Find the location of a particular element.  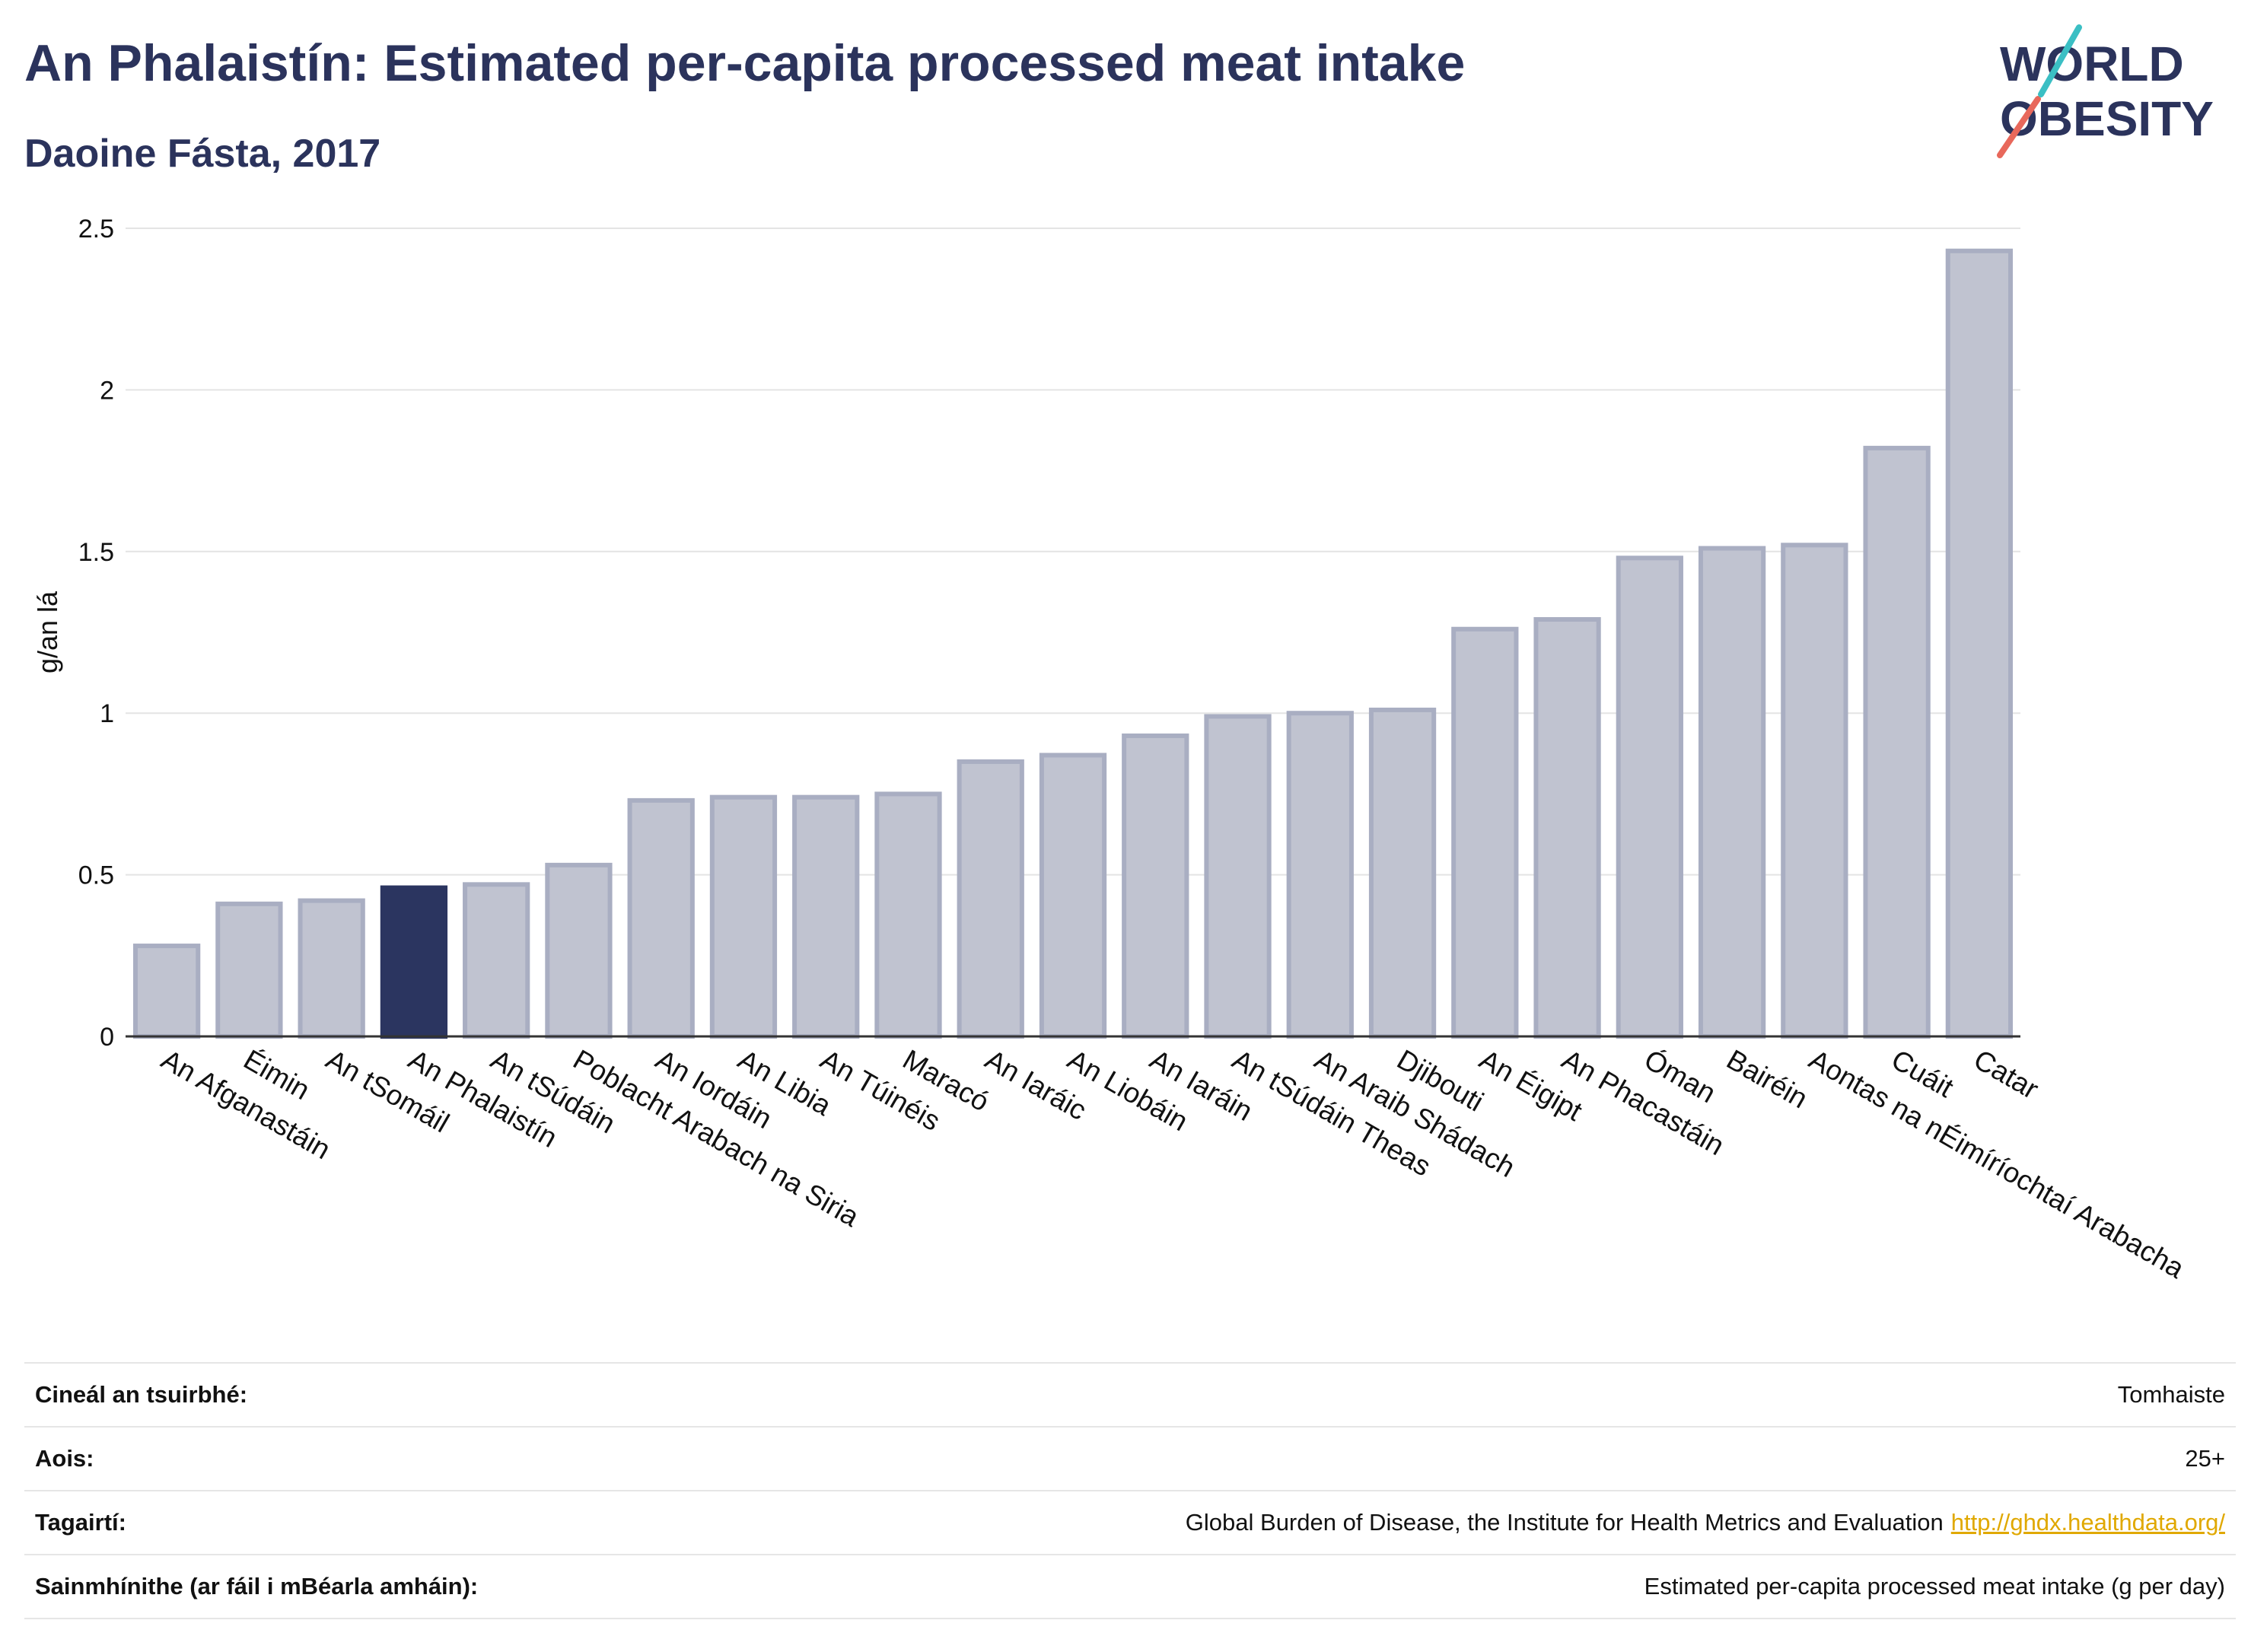

info-value: Tomhaiste is located at coordinates (2171, 1394).